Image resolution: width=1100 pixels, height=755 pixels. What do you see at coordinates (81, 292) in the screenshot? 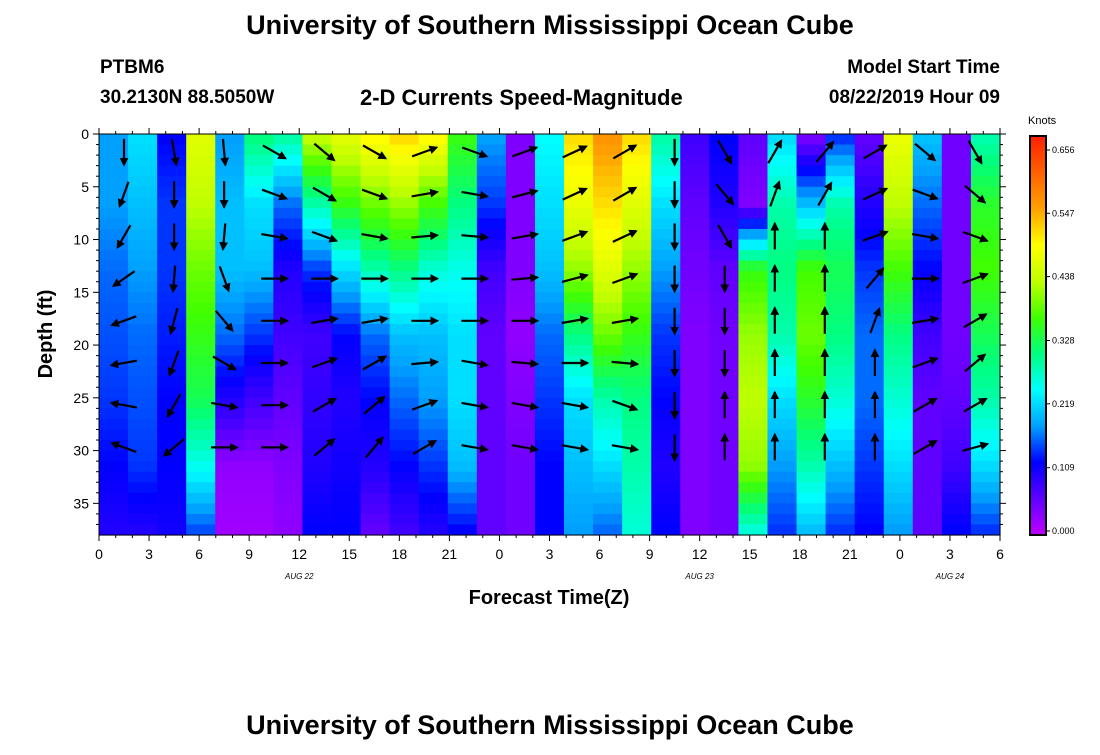
I see `y-tick-label: 15` at bounding box center [81, 292].